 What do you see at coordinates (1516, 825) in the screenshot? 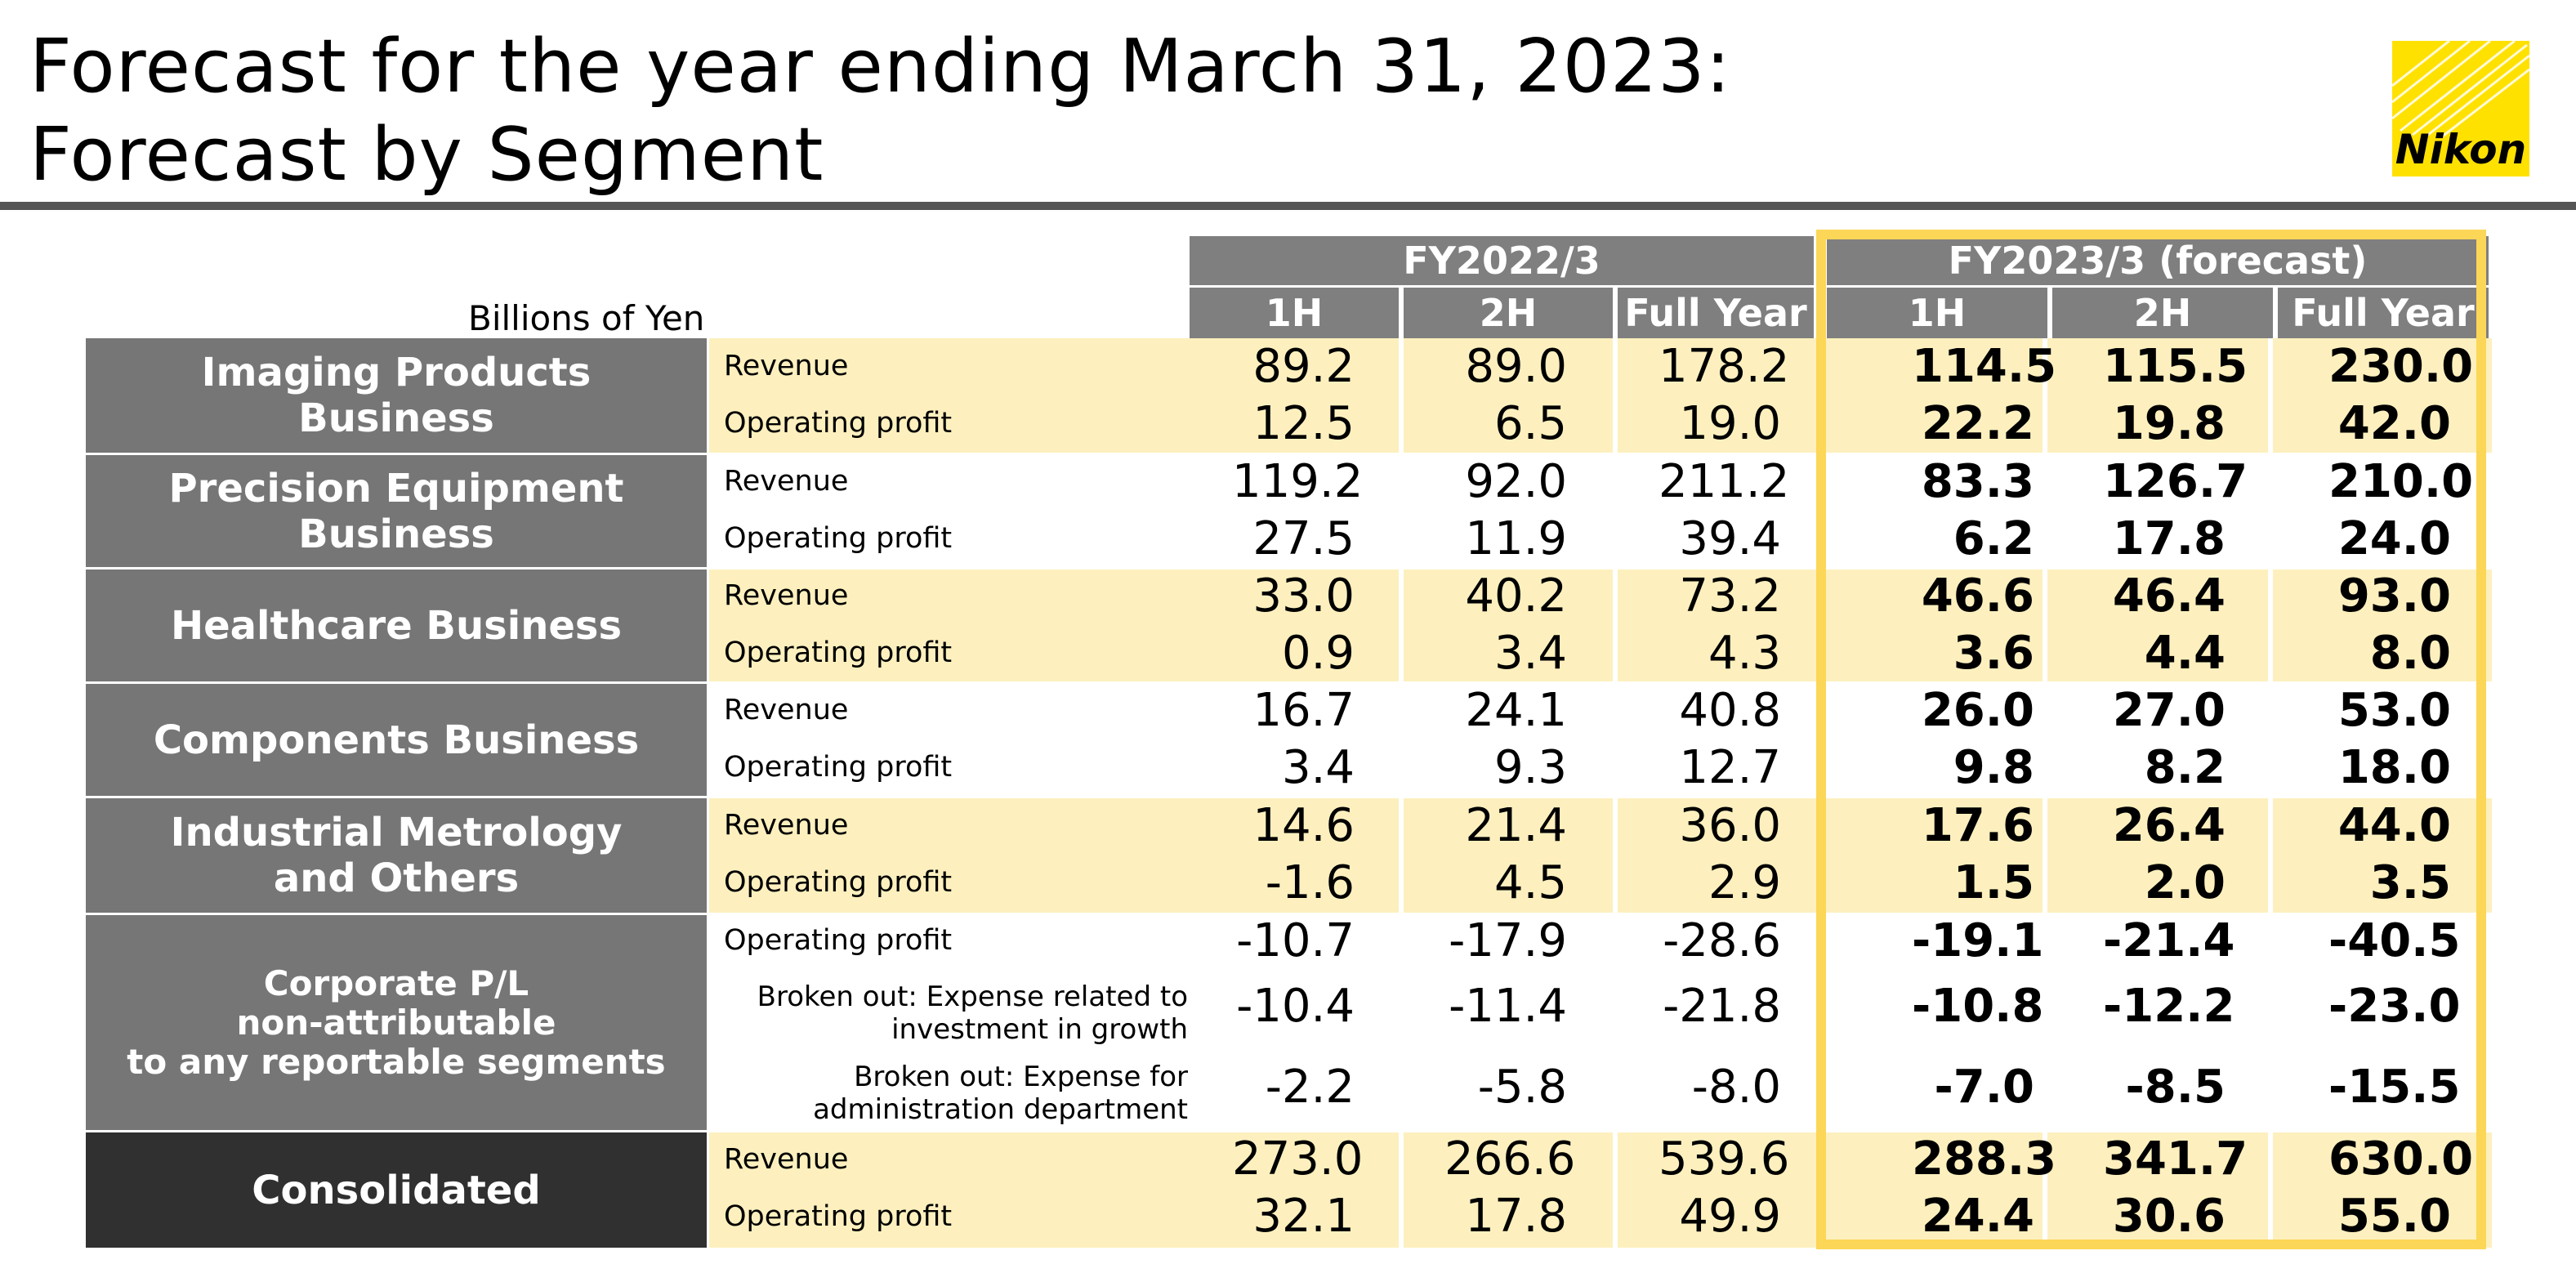
I see `value-cell: 21.4` at bounding box center [1516, 825].